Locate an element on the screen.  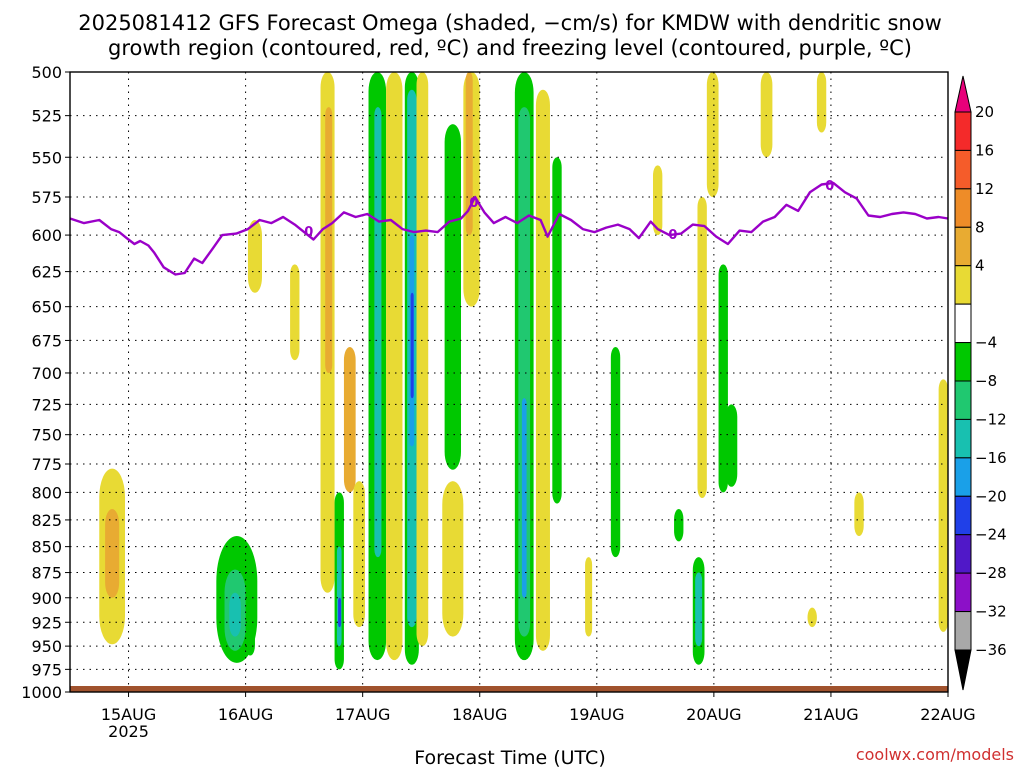
colorbar-label-5: −4 is located at coordinates (986, 343).